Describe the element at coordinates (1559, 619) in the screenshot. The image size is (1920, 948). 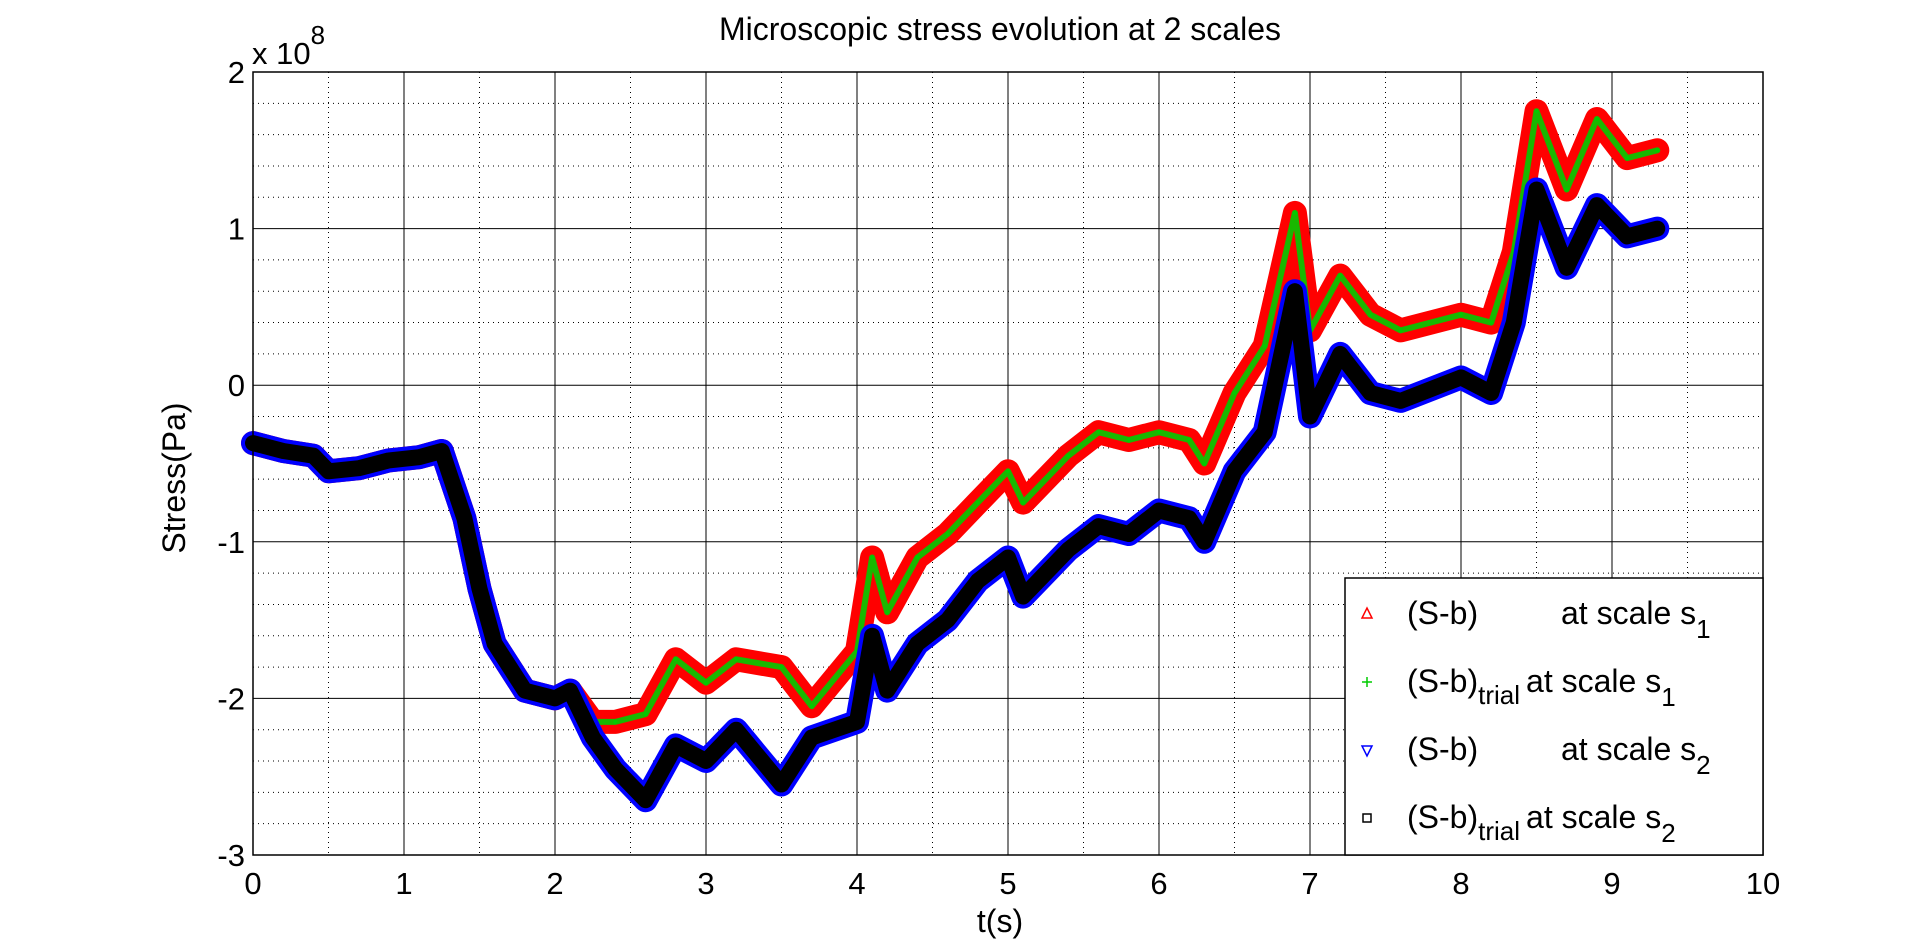
I see `legend-label-1: (S-b) at scale s1` at that location.